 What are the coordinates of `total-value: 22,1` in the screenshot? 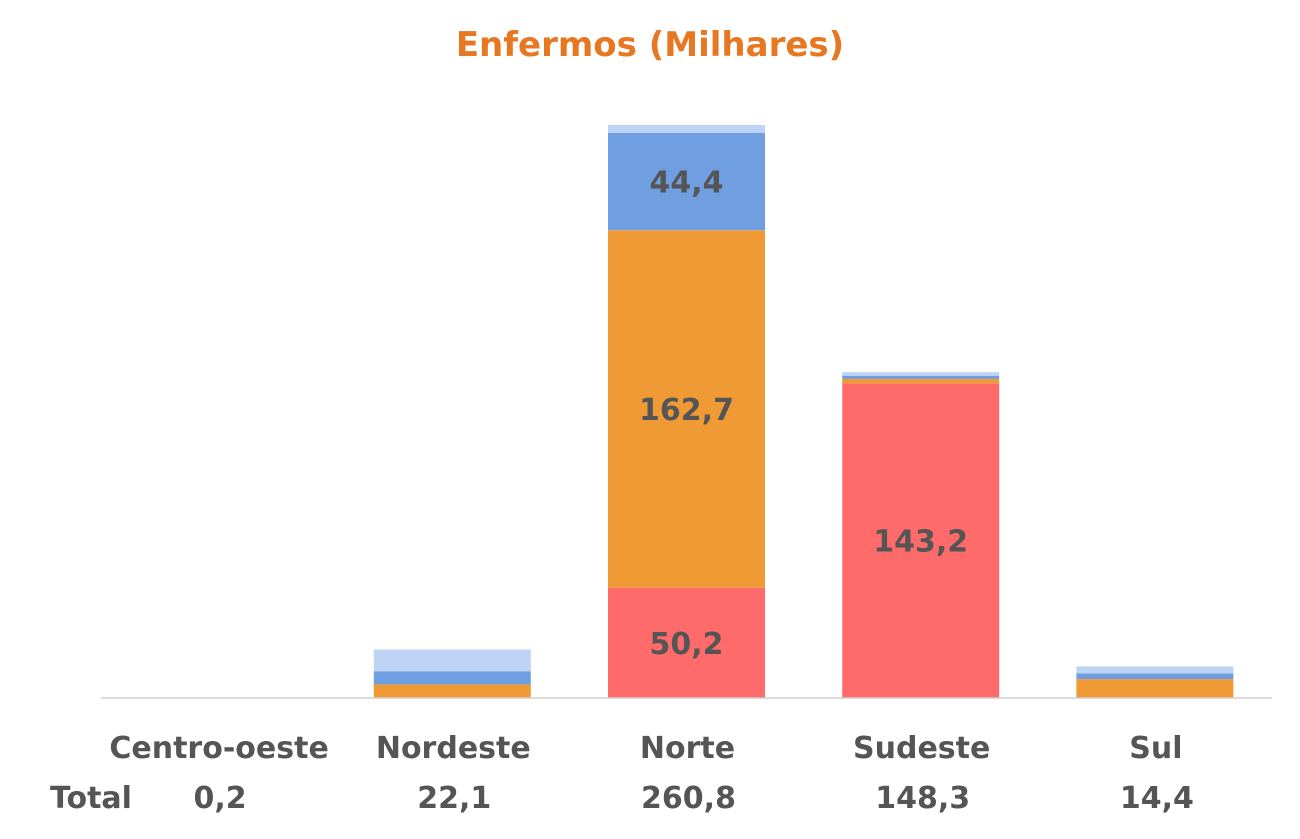 It's located at (454, 798).